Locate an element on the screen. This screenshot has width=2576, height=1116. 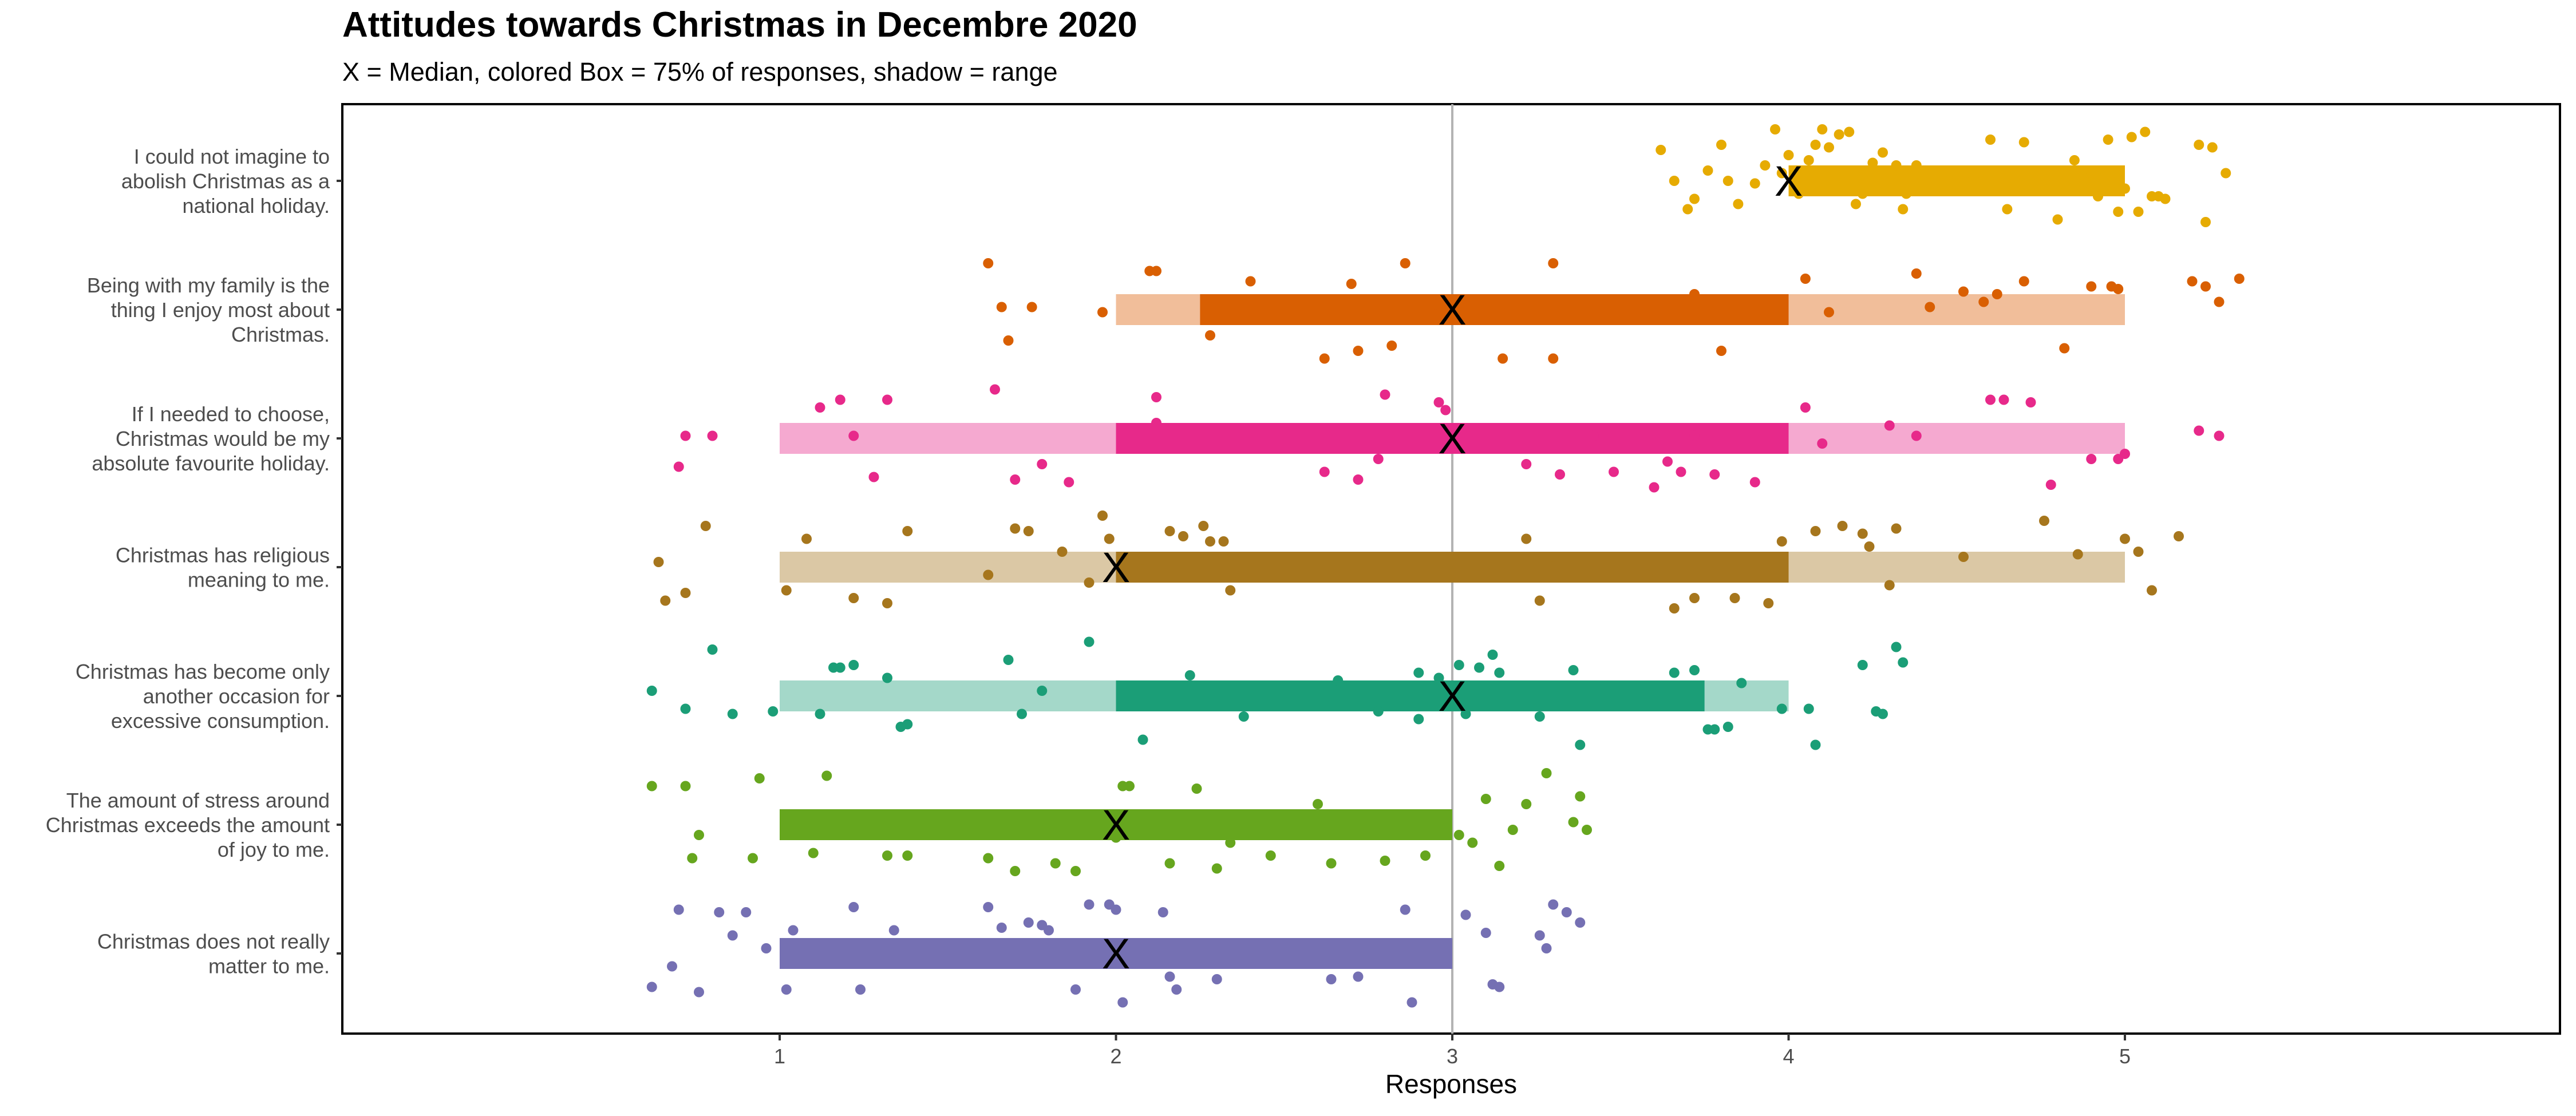
median-marker: X is located at coordinates (1116, 567).